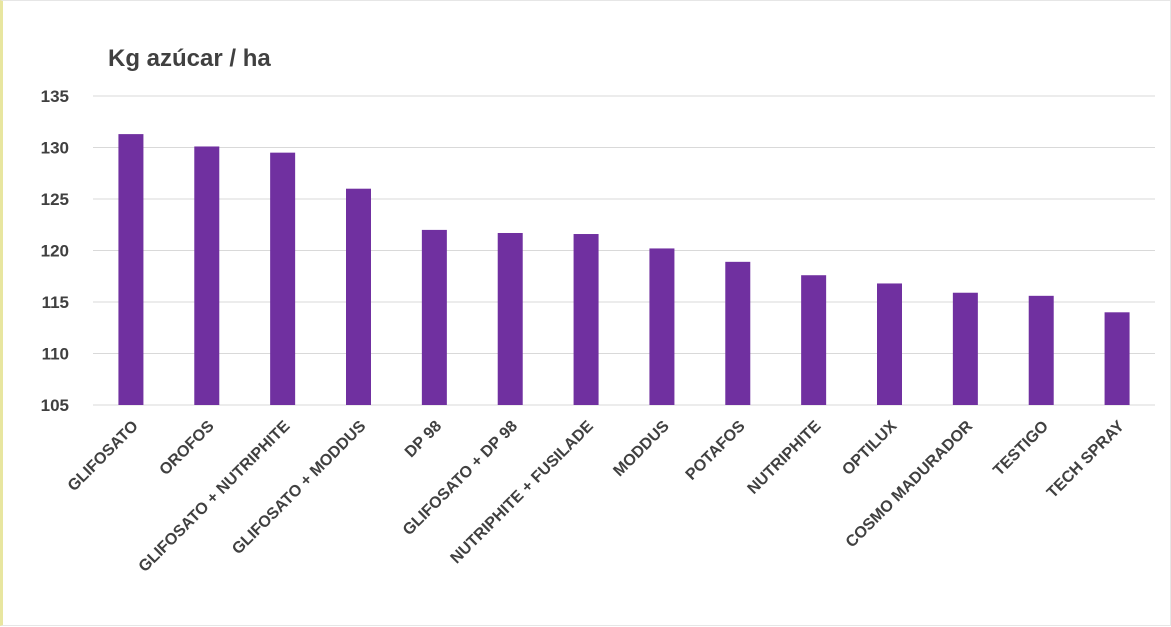  What do you see at coordinates (641, 449) in the screenshot?
I see `x-category-label: MODDUS` at bounding box center [641, 449].